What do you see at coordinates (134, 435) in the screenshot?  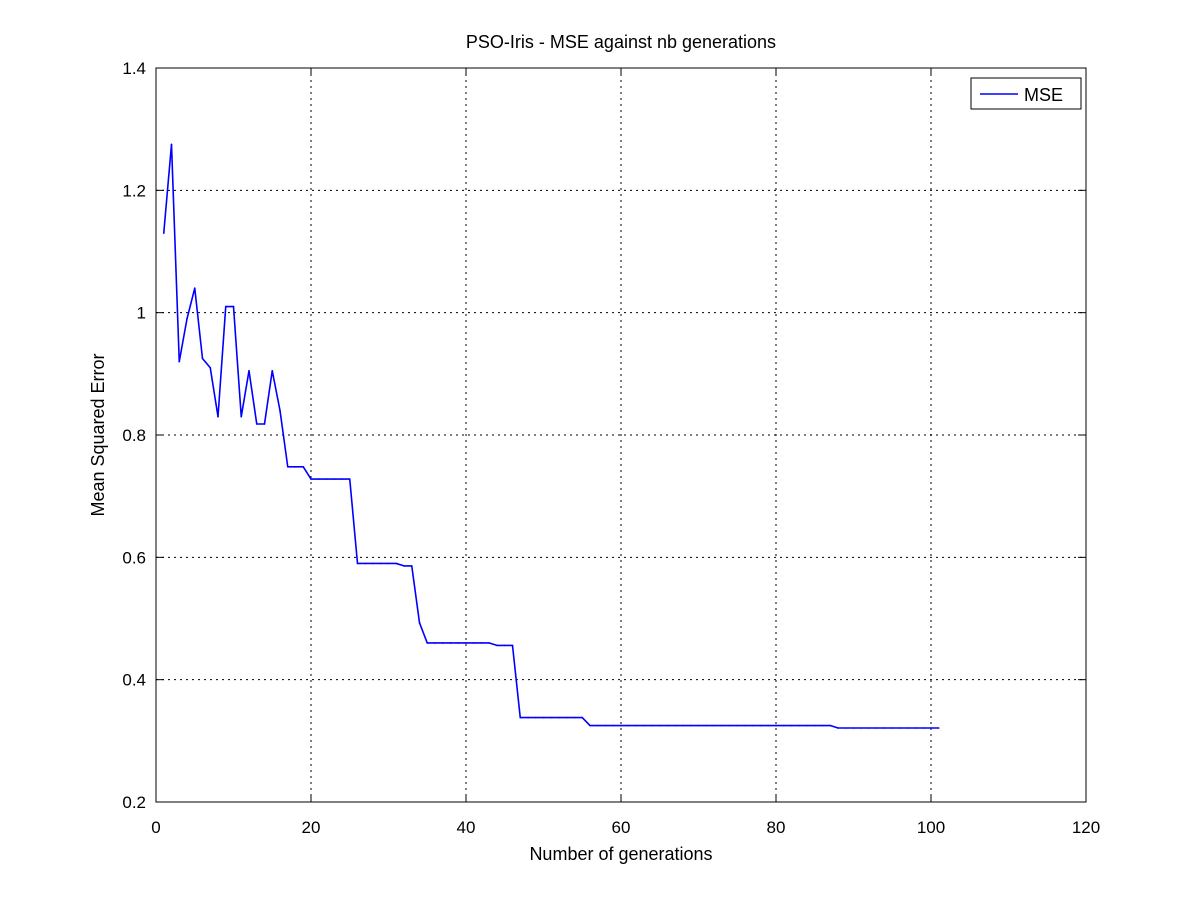 I see `y-tick-label: 0.8` at bounding box center [134, 435].